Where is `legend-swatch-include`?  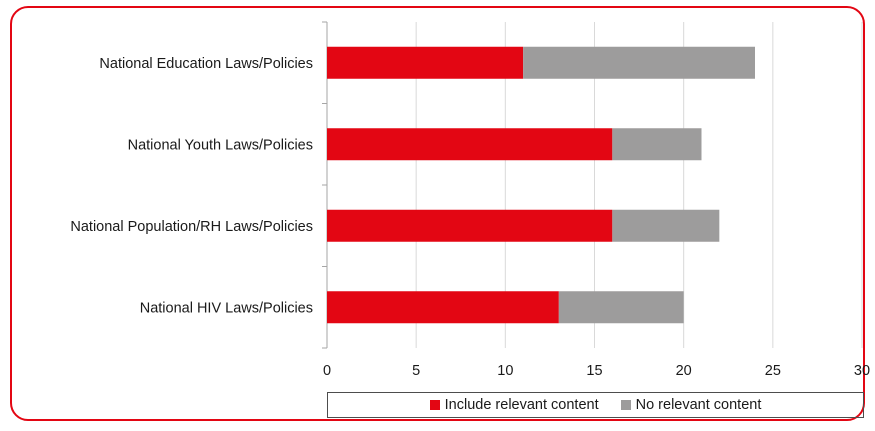
legend-swatch-include is located at coordinates (434, 405).